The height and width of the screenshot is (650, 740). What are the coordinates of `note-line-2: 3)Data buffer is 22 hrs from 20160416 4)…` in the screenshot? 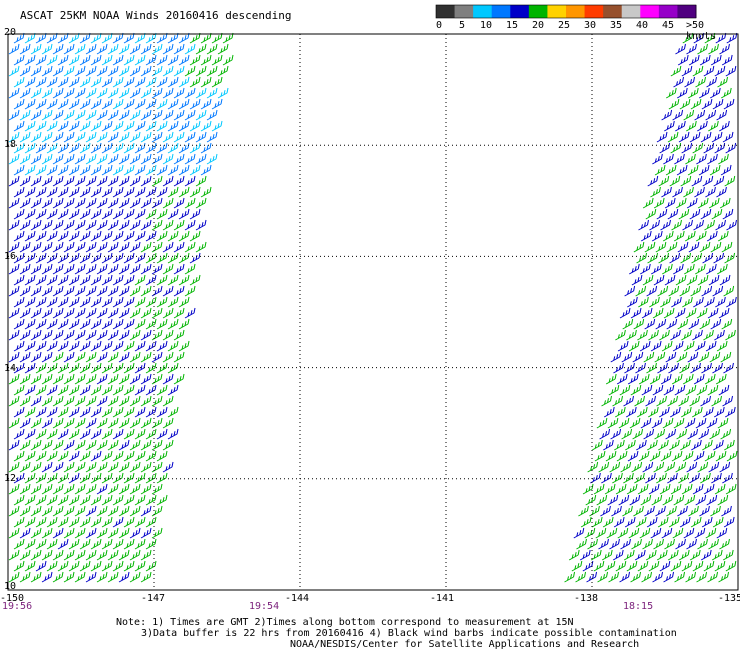 It's located at (409, 633).